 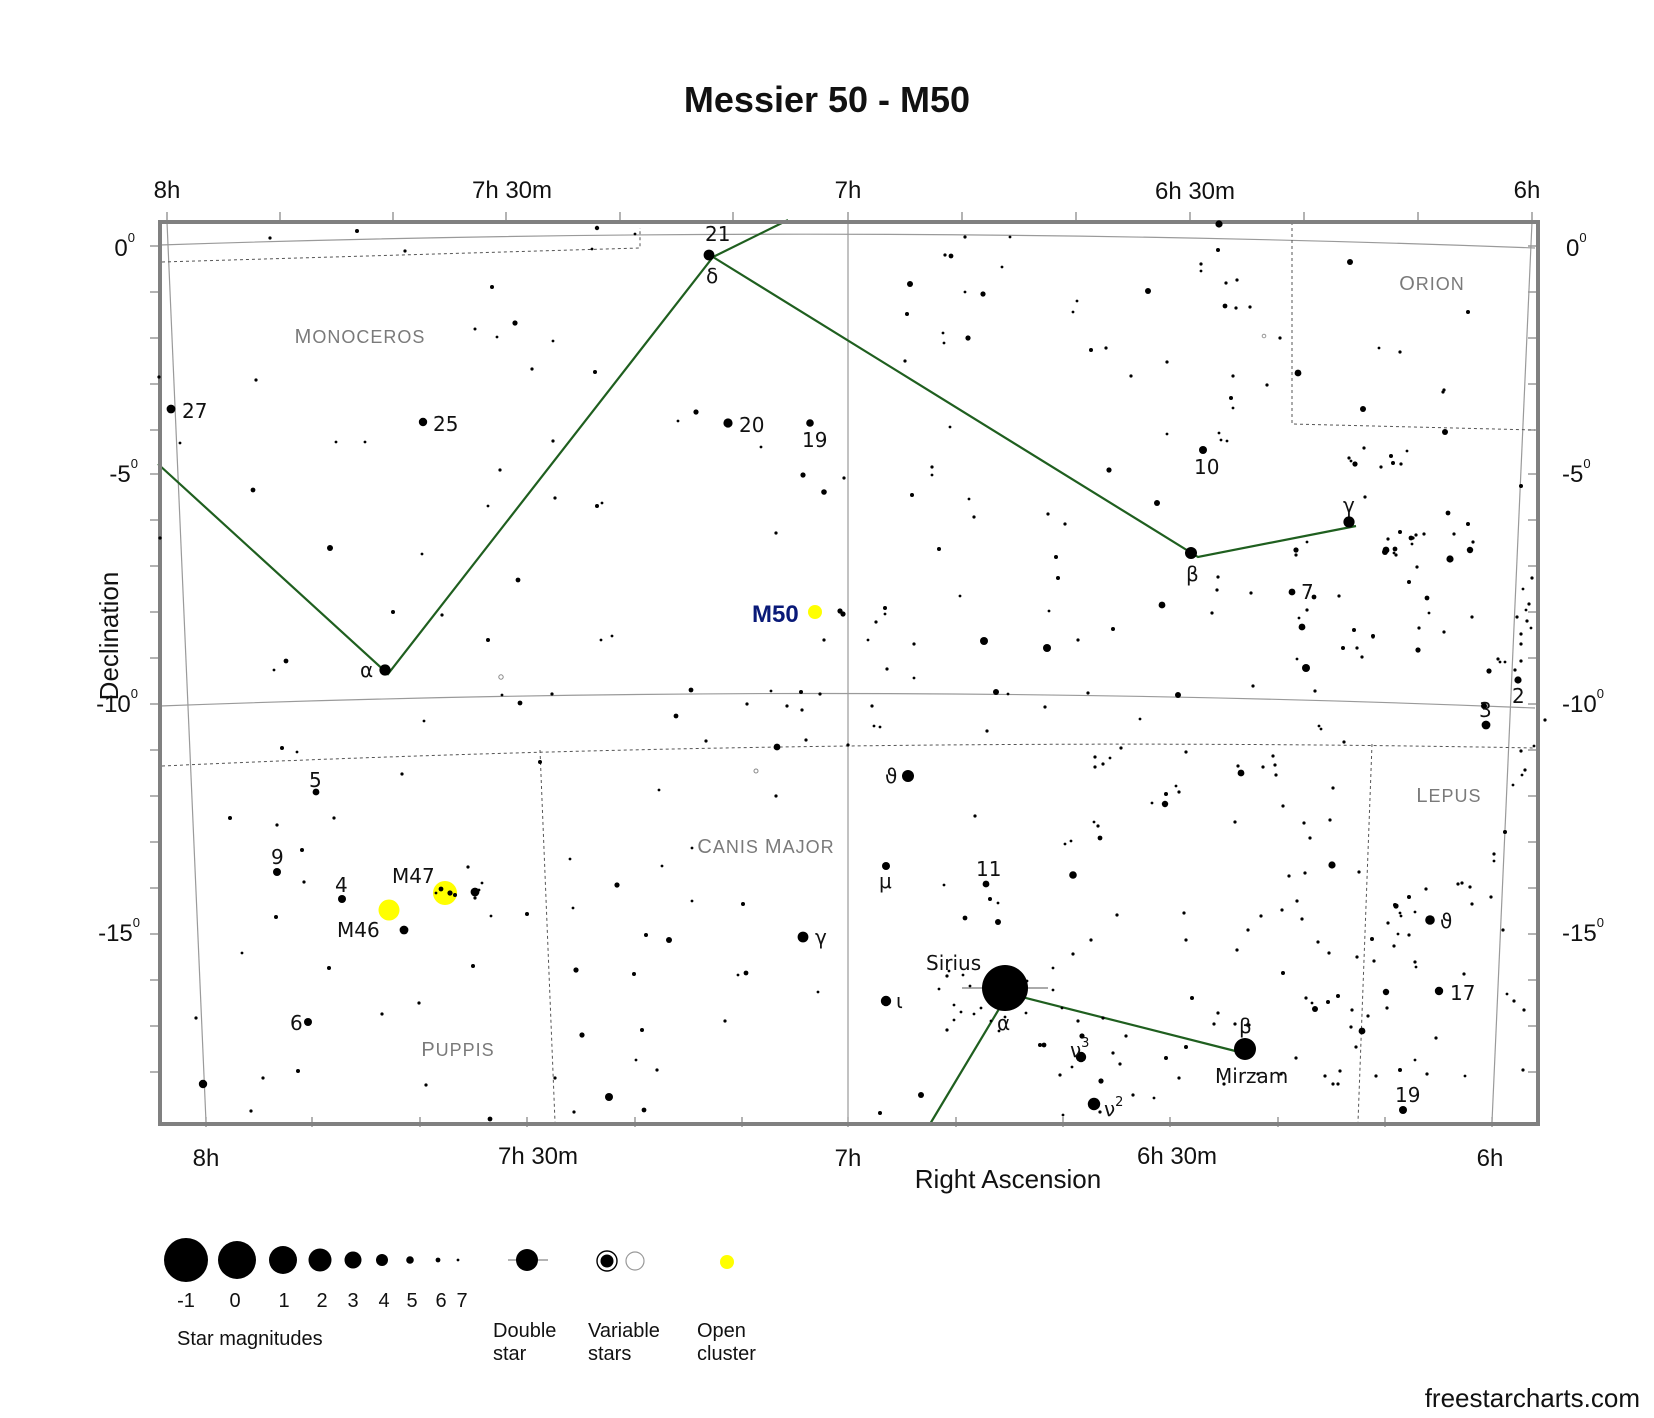 I want to click on star-25-mon, so click(x=423, y=422).